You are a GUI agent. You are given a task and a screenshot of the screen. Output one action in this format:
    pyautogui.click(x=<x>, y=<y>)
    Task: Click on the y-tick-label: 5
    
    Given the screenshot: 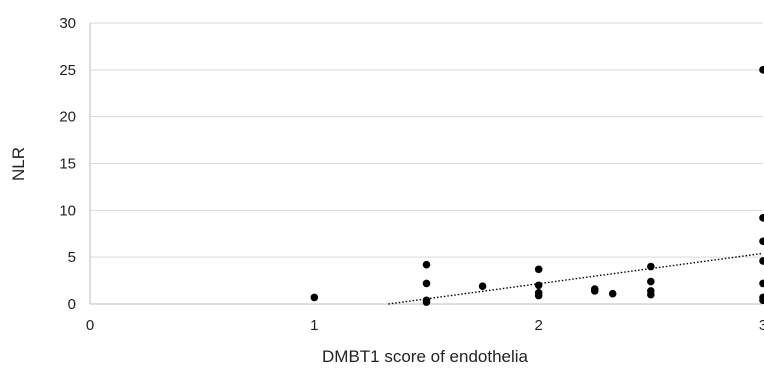 What is the action you would take?
    pyautogui.click(x=72, y=257)
    